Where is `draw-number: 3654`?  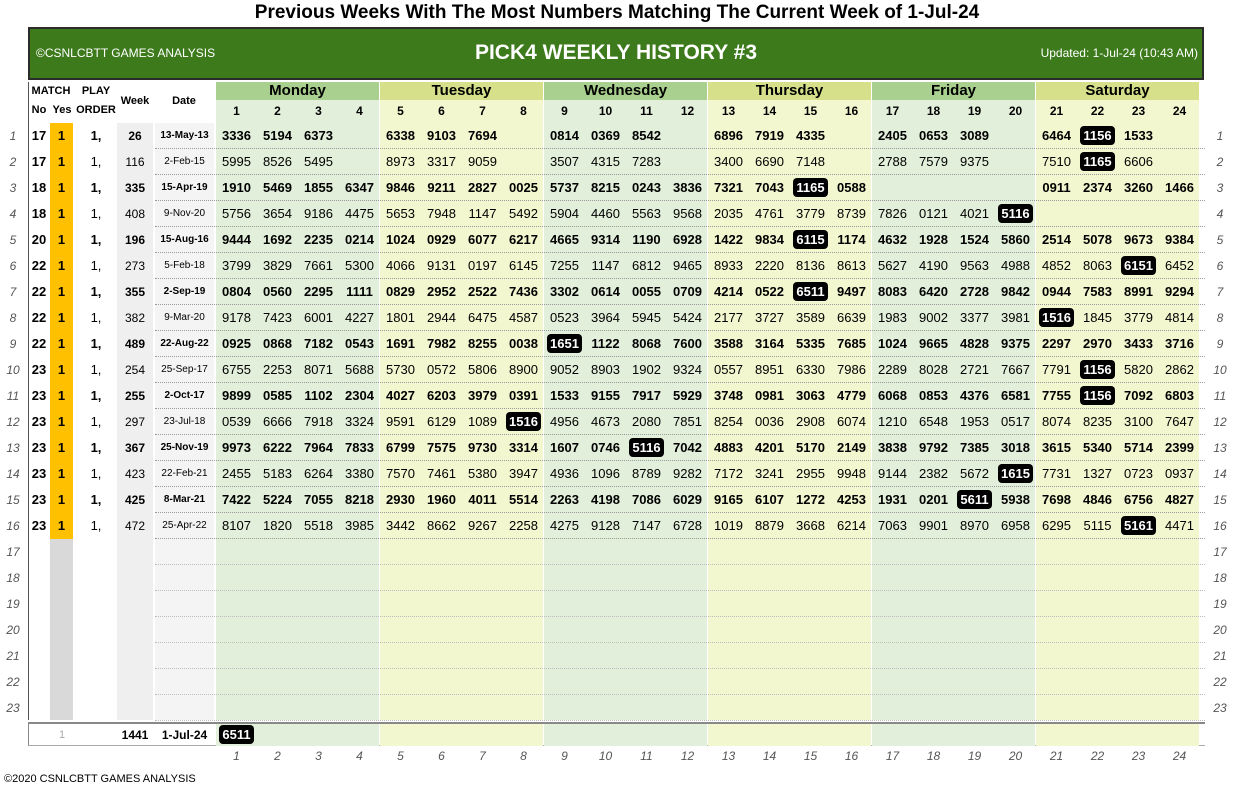
draw-number: 3654 is located at coordinates (277, 213).